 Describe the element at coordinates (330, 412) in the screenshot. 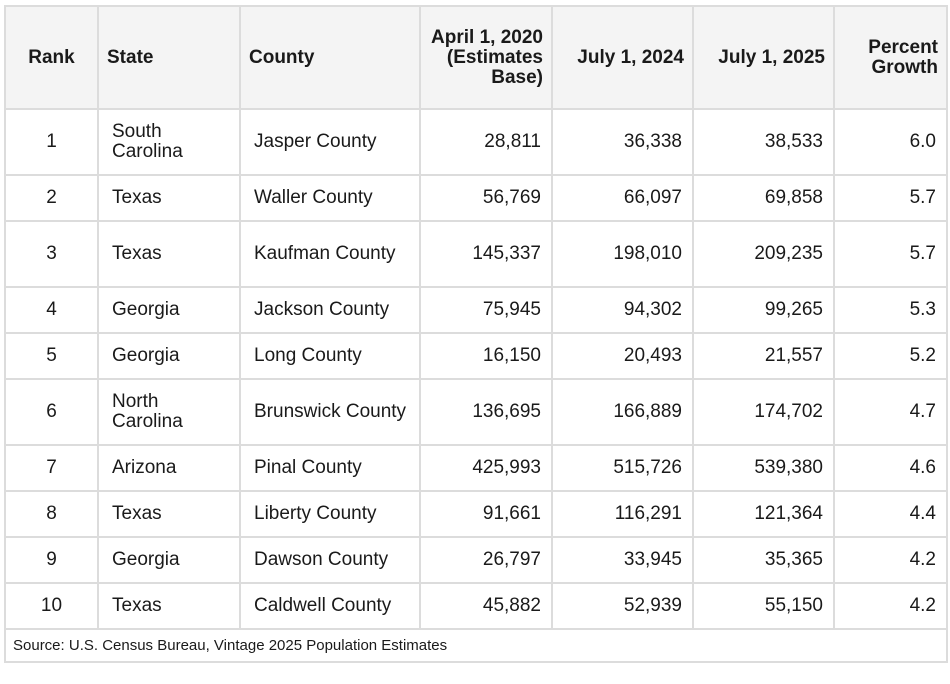

I see `cell-county: Brunswick County` at that location.